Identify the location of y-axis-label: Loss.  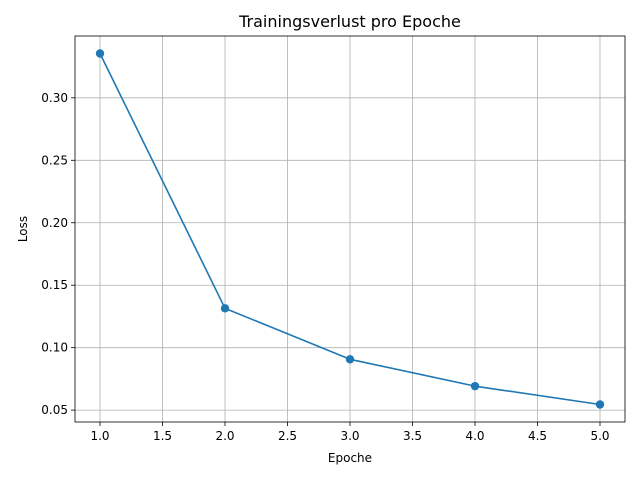
(23, 229).